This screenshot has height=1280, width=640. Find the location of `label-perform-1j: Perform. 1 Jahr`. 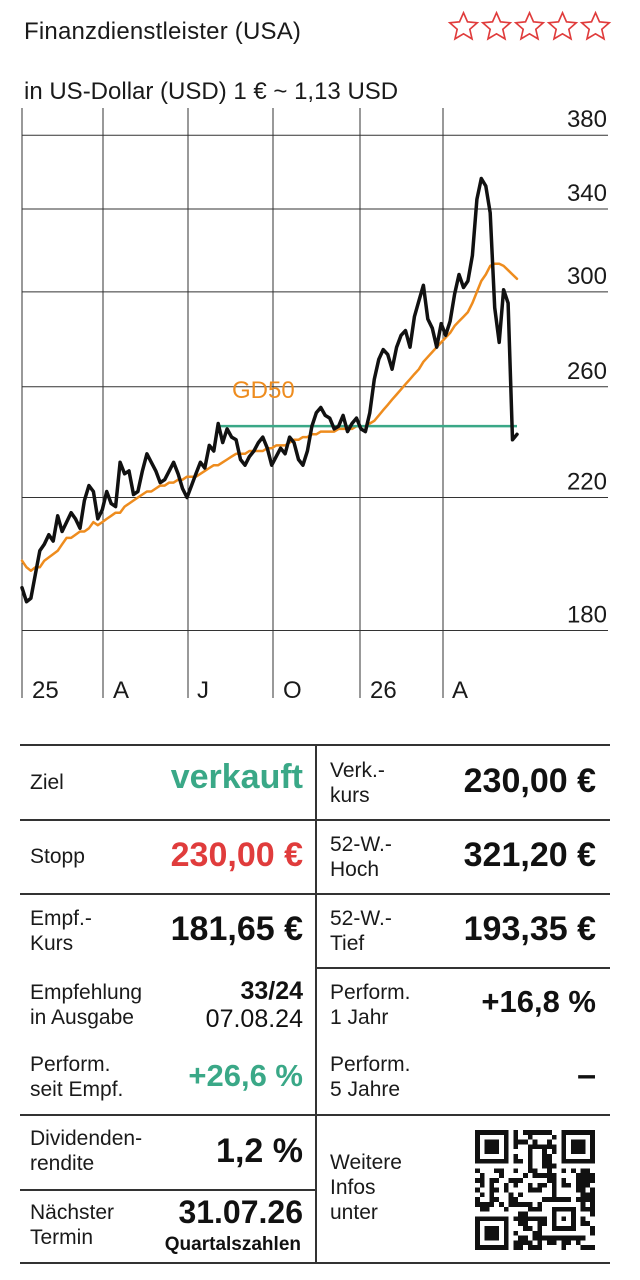

label-perform-1j: Perform. 1 Jahr is located at coordinates (370, 1005).